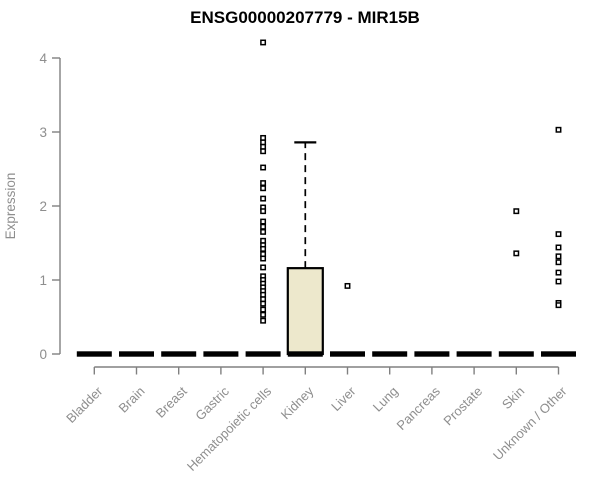 The height and width of the screenshot is (500, 600). I want to click on box, so click(305, 311).